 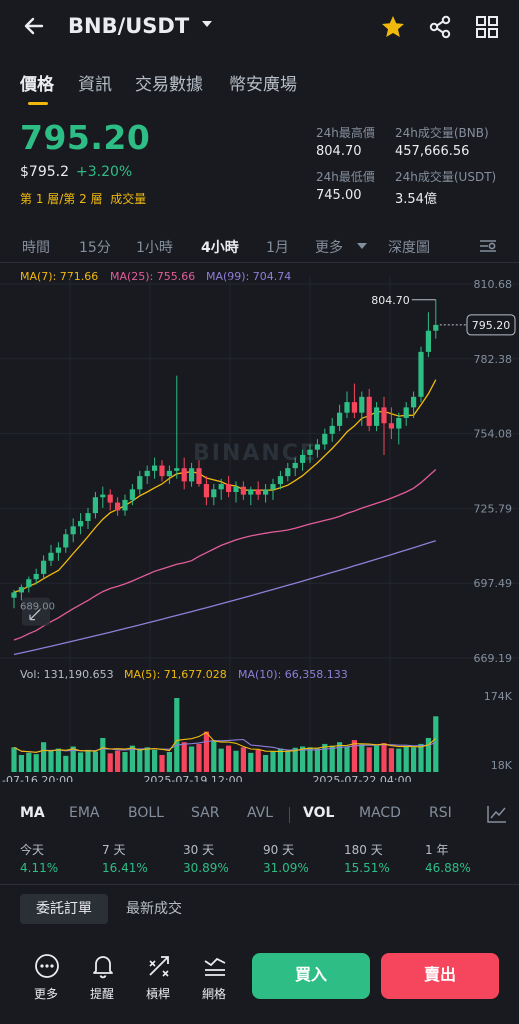 What do you see at coordinates (205, 813) in the screenshot?
I see `ind-sar: SAR` at bounding box center [205, 813].